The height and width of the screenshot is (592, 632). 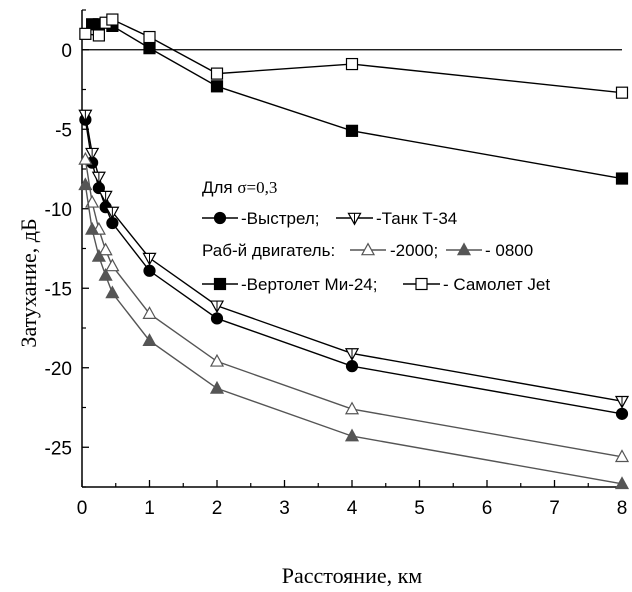 I want to click on y-tick-label: -10, so click(x=58, y=210).